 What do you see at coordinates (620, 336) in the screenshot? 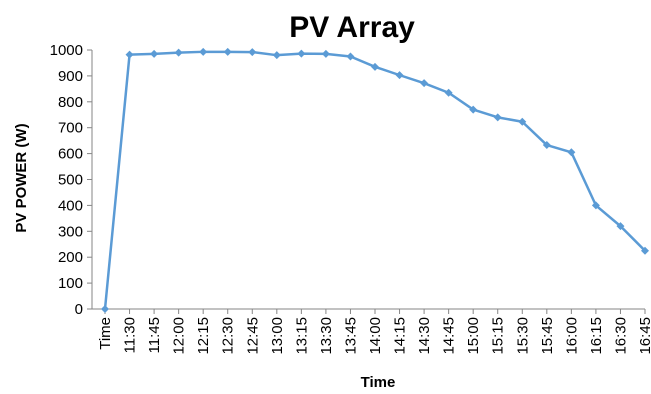
I see `x-tick-label: 16:30` at bounding box center [620, 336].